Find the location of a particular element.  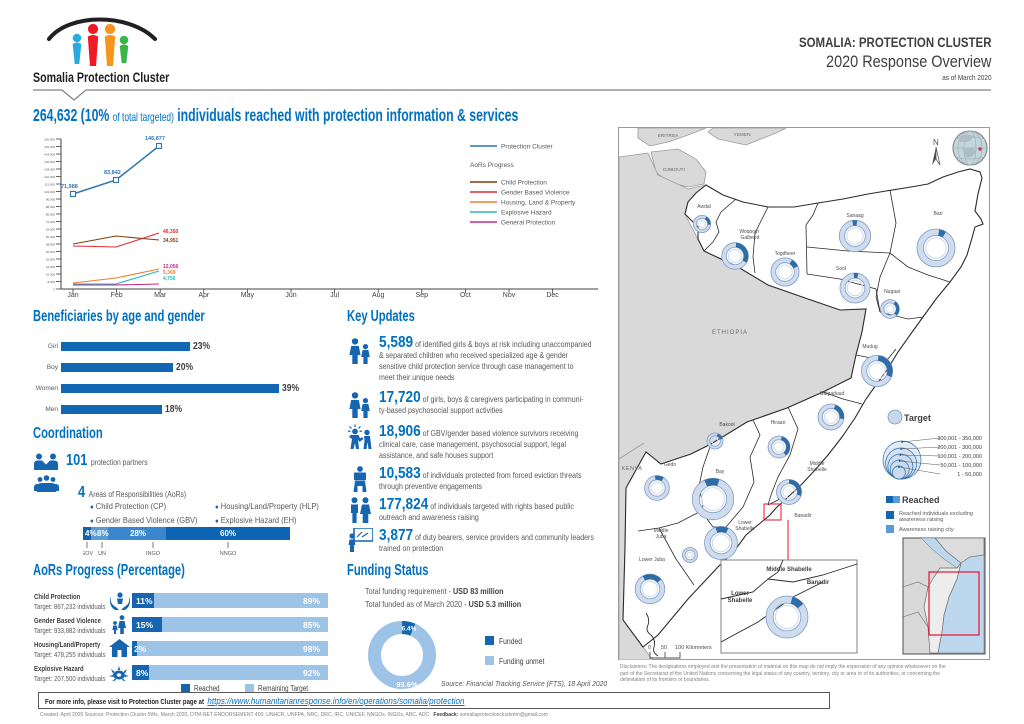

svg-text: Togdheer is located at coordinates (785, 254).